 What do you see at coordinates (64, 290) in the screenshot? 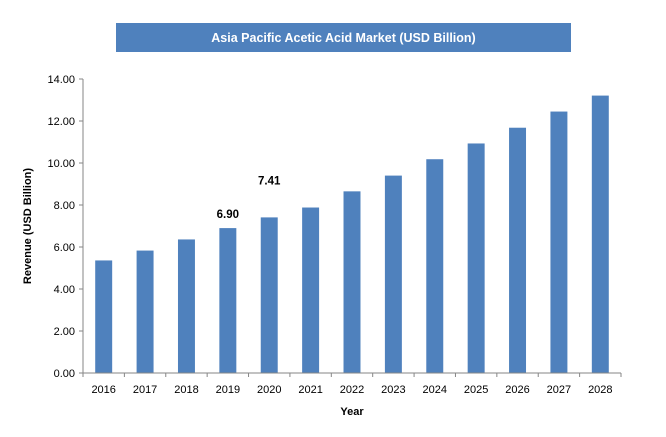
I see `y-tick-label: 4.00` at bounding box center [64, 290].